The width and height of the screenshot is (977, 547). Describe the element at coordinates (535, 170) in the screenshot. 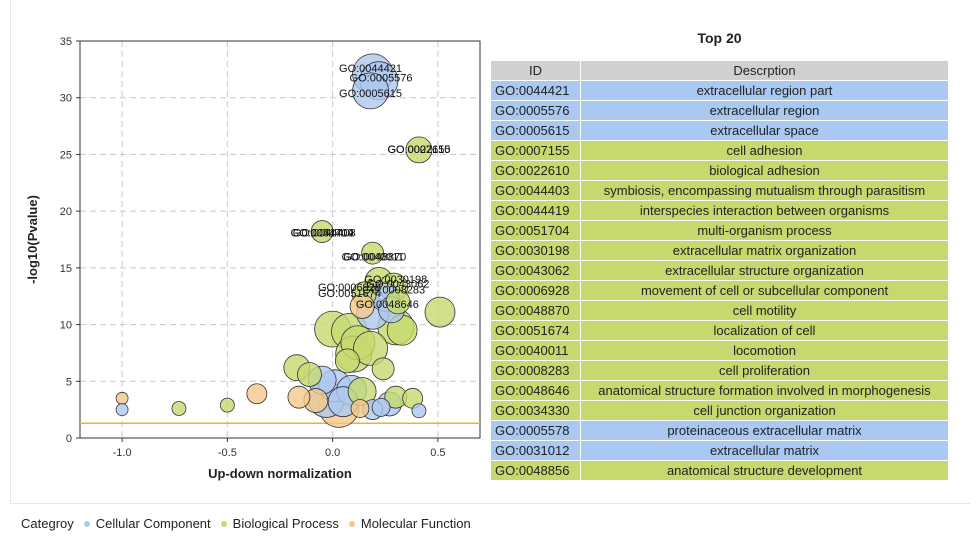

I see `row-id: GO:0022610` at that location.